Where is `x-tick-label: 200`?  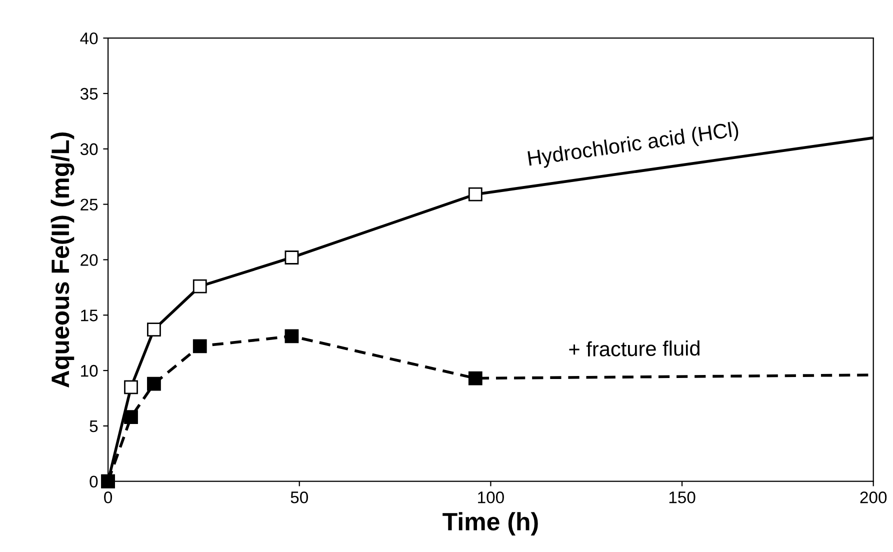
x-tick-label: 200 is located at coordinates (873, 498).